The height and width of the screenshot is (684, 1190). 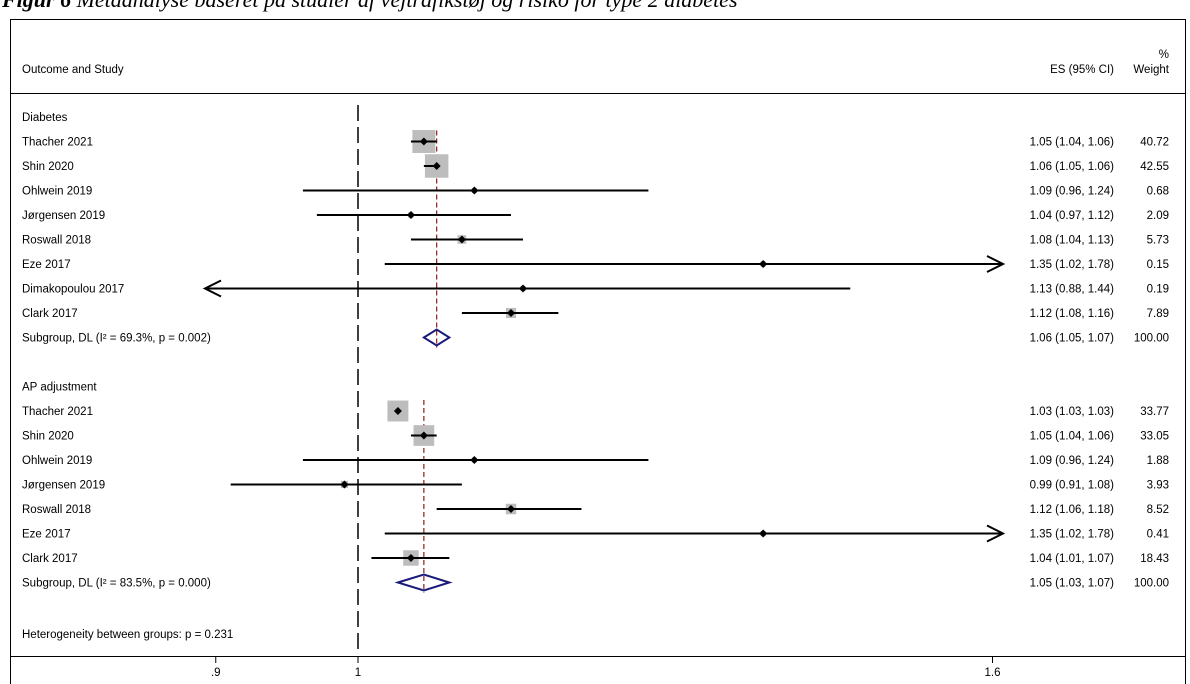 What do you see at coordinates (36, 6) in the screenshot?
I see `figure-label: Figur 6` at bounding box center [36, 6].